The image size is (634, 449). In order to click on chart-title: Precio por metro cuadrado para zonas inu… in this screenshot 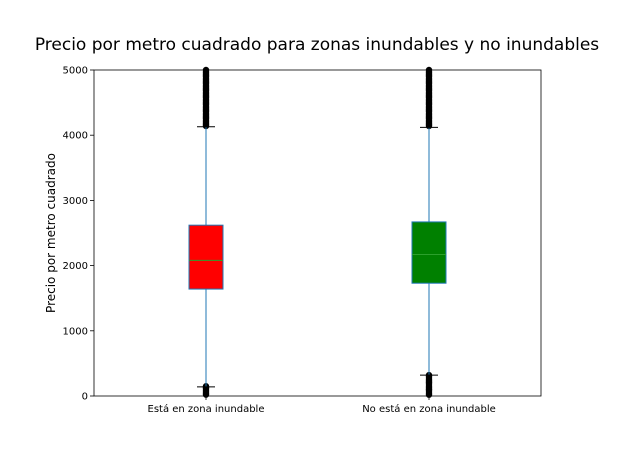, I will do `click(317, 45)`.